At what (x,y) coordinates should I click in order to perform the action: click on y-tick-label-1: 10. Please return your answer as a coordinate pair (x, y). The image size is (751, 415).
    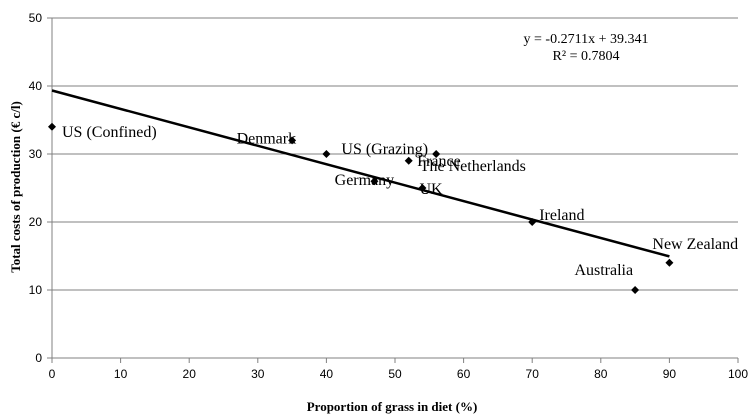
    Looking at the image, I should click on (36, 290).